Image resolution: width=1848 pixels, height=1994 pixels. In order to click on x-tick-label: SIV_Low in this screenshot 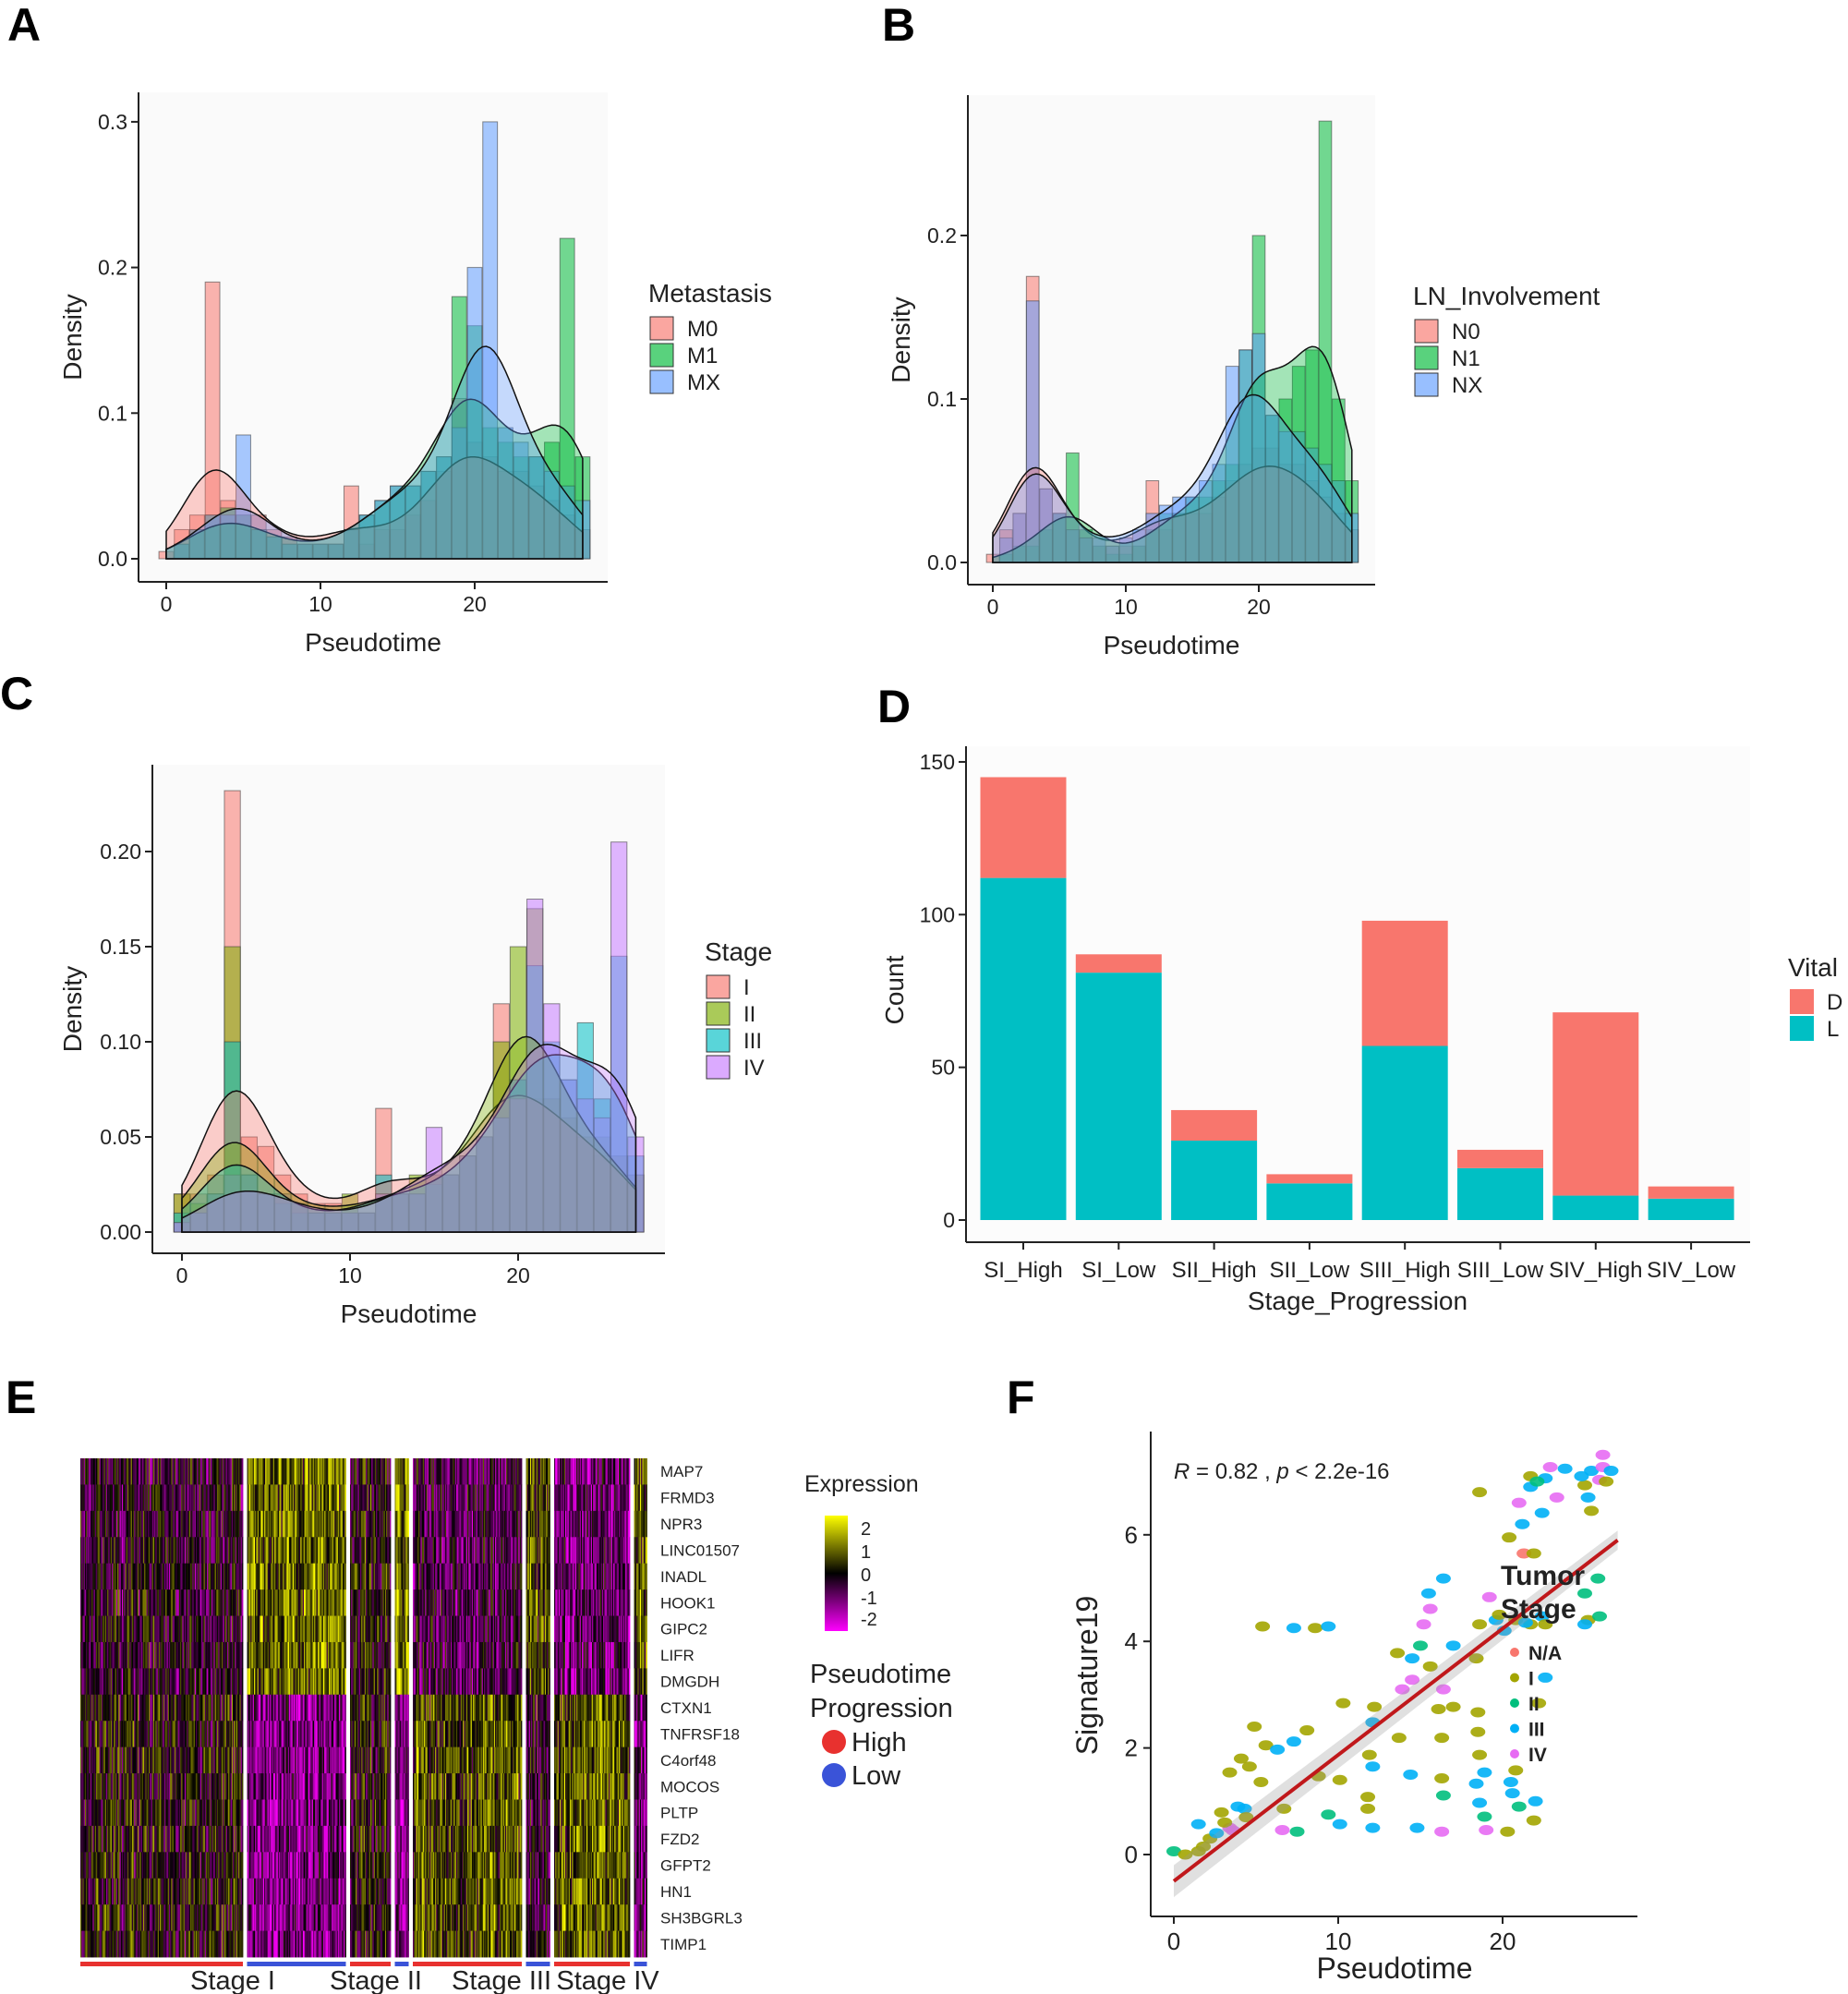, I will do `click(1692, 1270)`.